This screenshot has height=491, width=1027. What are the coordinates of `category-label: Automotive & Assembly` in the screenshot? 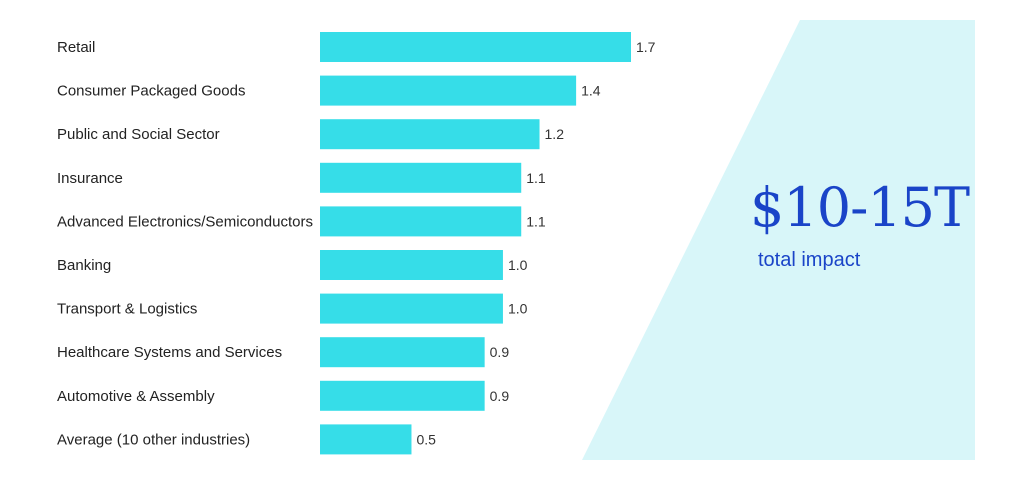 It's located at (136, 396).